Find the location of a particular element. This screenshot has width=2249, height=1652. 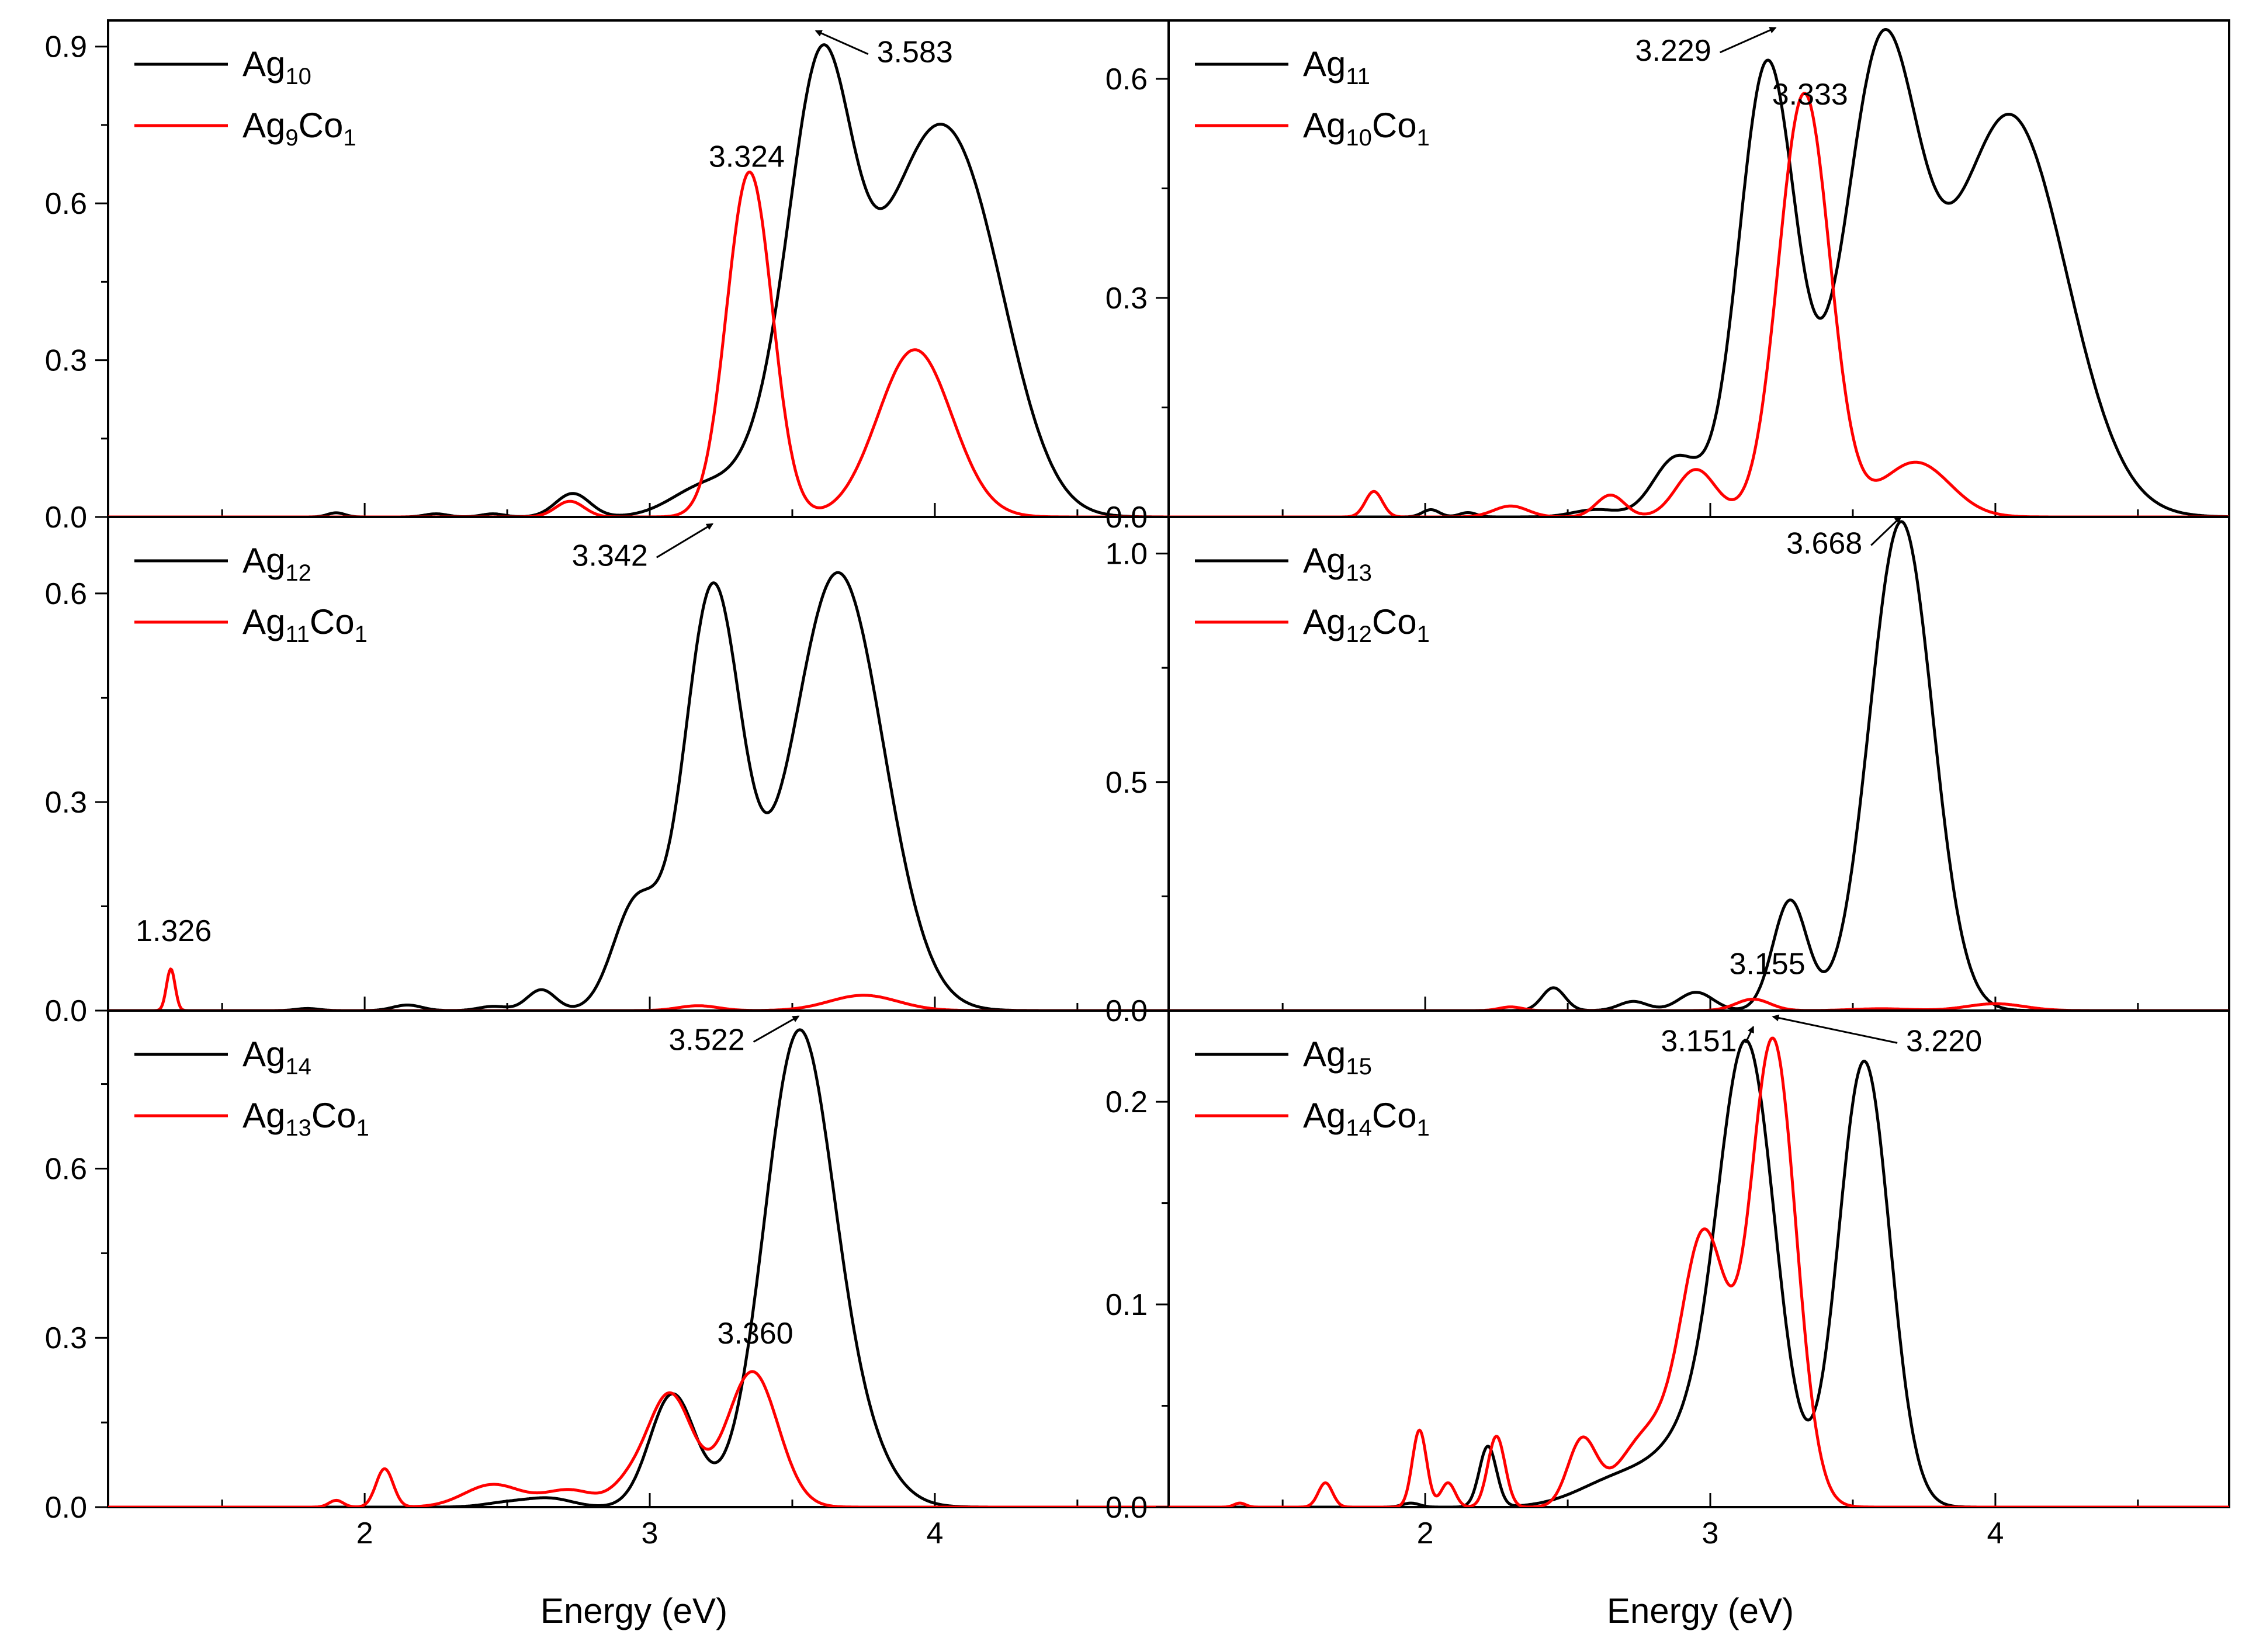

series-line-ag15 is located at coordinates (1699, 1273).